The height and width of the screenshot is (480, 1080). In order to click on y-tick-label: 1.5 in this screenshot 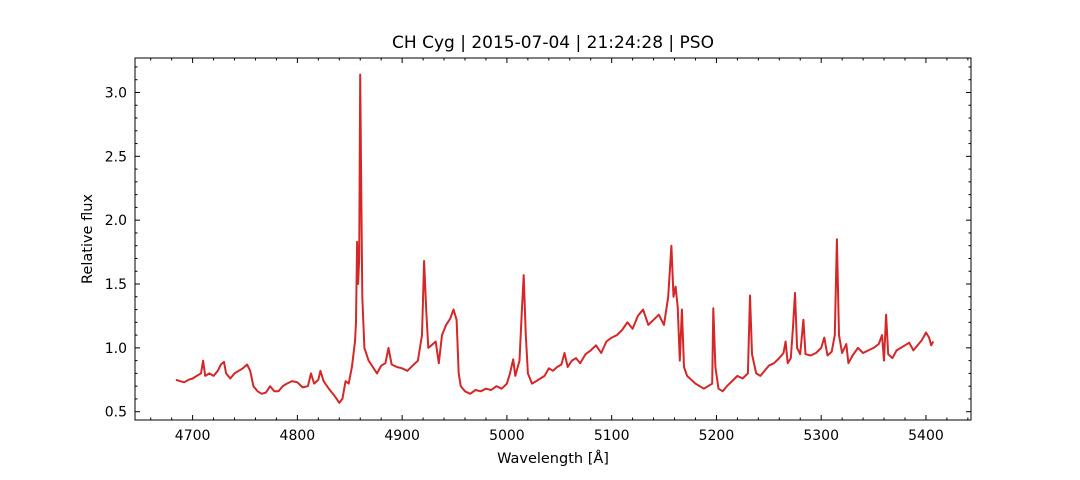, I will do `click(116, 285)`.